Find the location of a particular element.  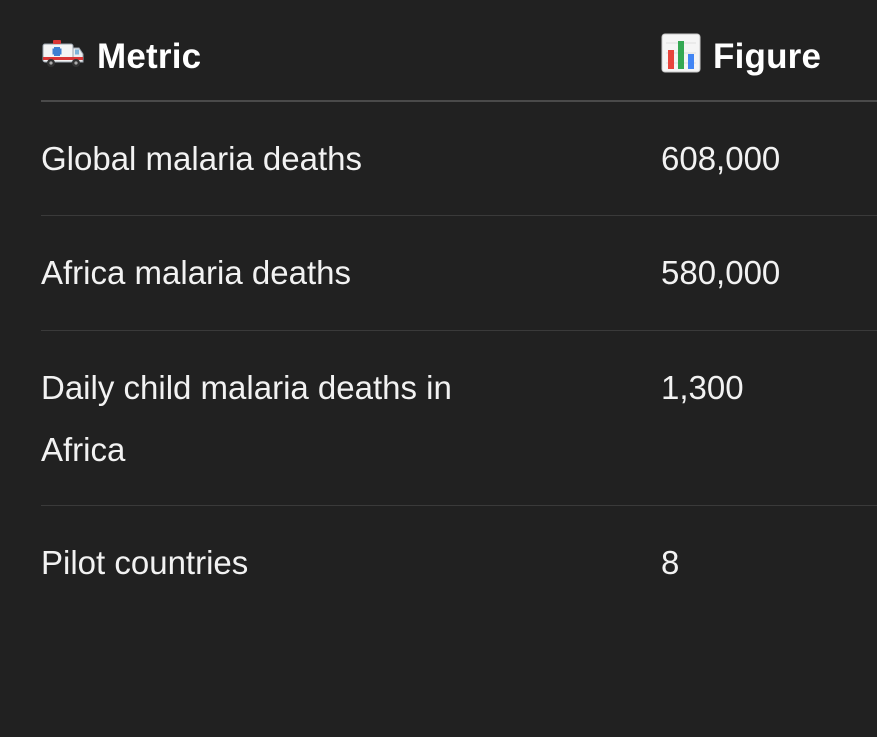

figure-cell: 580,000 is located at coordinates (721, 272).